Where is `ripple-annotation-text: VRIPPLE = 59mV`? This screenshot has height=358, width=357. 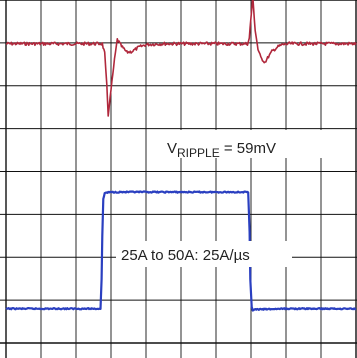
ripple-annotation-text: VRIPPLE = 59mV is located at coordinates (221, 150).